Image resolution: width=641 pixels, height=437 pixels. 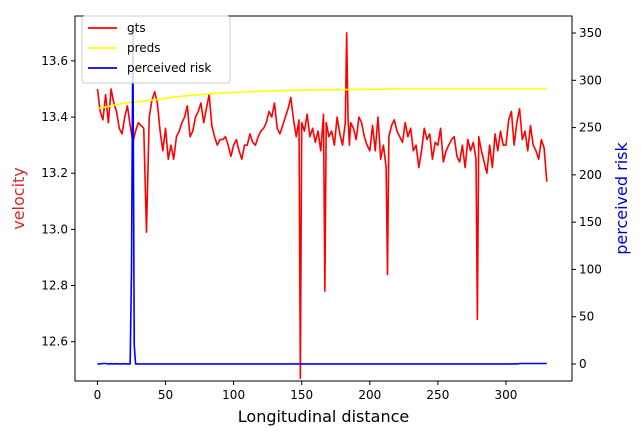 What do you see at coordinates (58, 201) in the screenshot?
I see `left-y-axis: 12.6 12.8 13.0 13.2 13.4 13.6` at bounding box center [58, 201].